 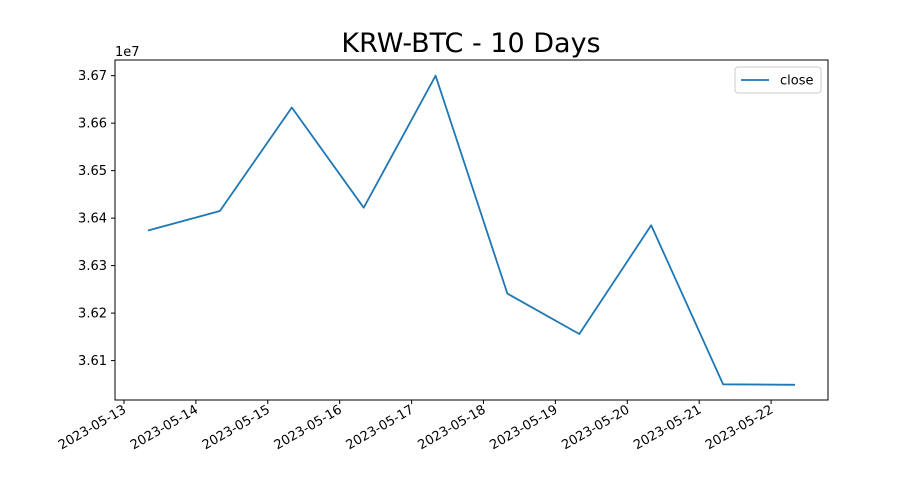 What do you see at coordinates (452, 427) in the screenshot?
I see `x-tick-label: 2023-05-18` at bounding box center [452, 427].